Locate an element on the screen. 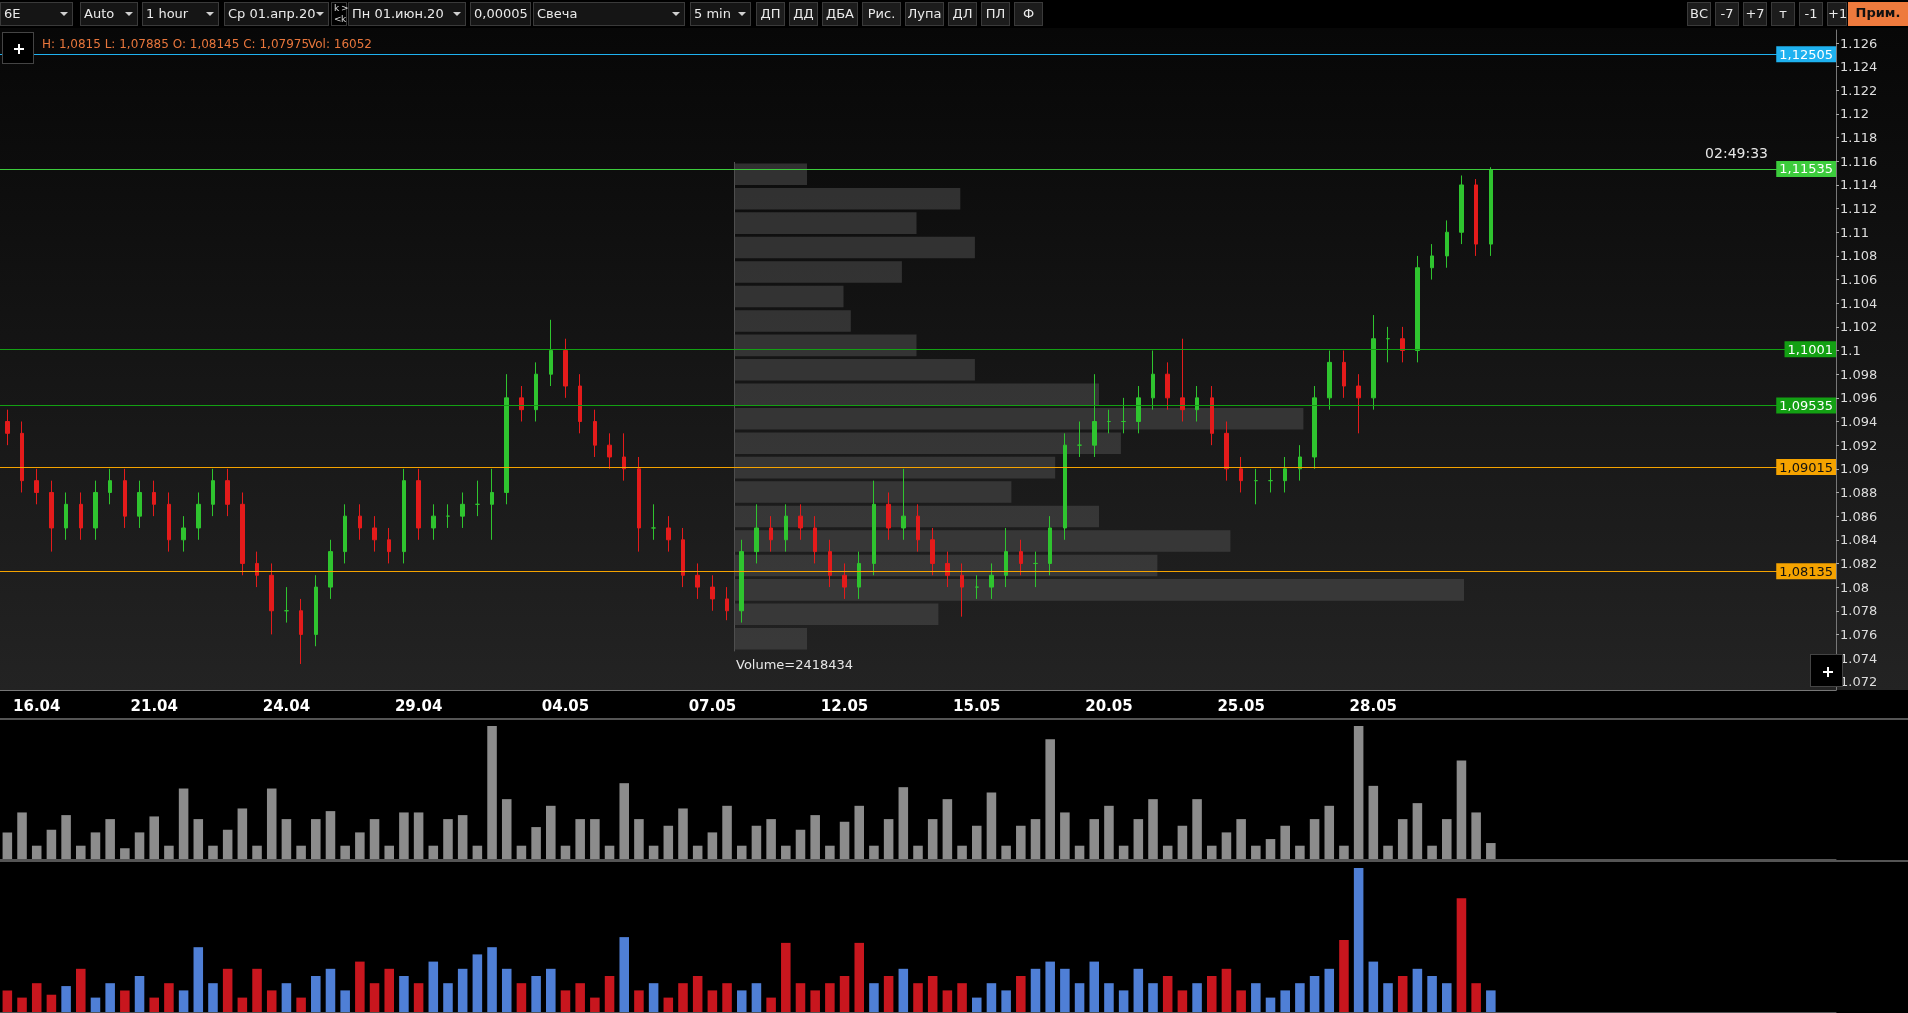  y-tick-label: 1.084 is located at coordinates (1859, 540).